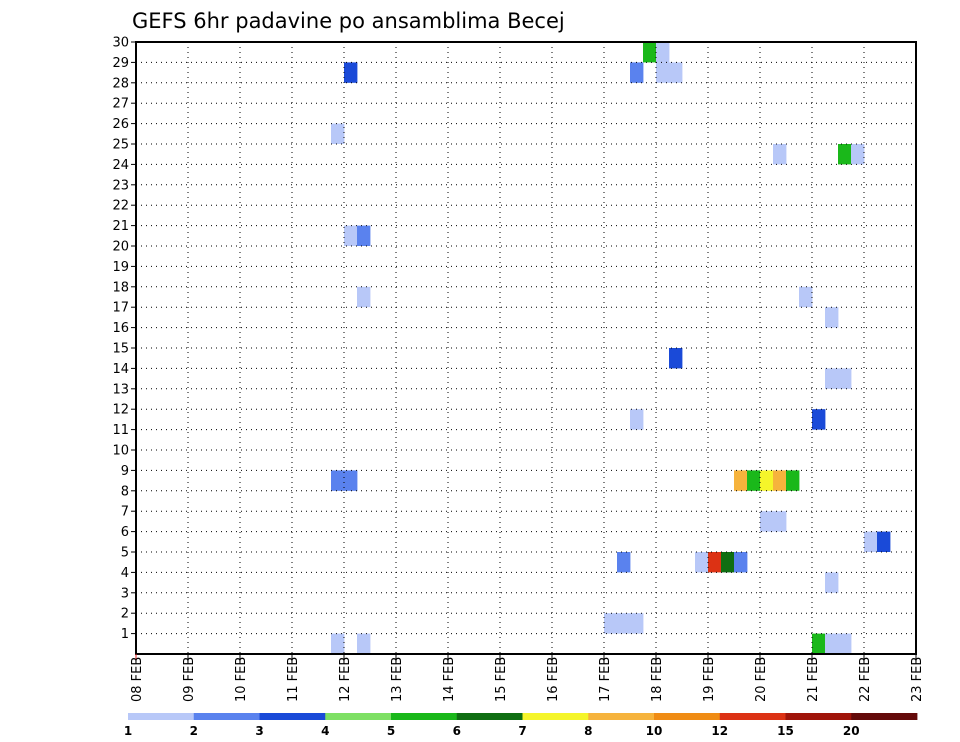 Image resolution: width=960 pixels, height=742 pixels. What do you see at coordinates (120, 308) in the screenshot?
I see `y-tick-label: 17` at bounding box center [120, 308].